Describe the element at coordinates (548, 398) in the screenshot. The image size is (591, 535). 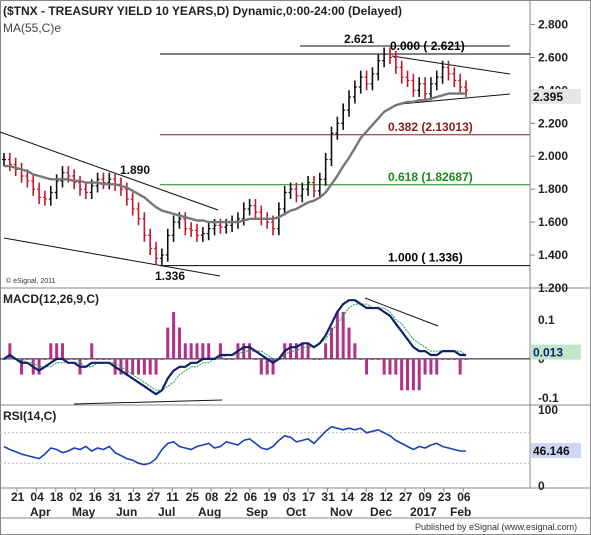
I see `macd-tick-label: -0.1` at that location.